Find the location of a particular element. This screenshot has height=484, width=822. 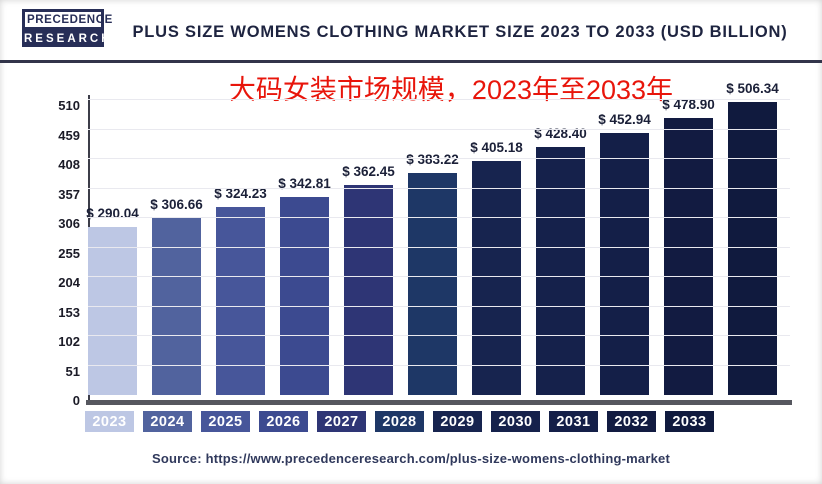

y-tick-label: 153 is located at coordinates (69, 312).